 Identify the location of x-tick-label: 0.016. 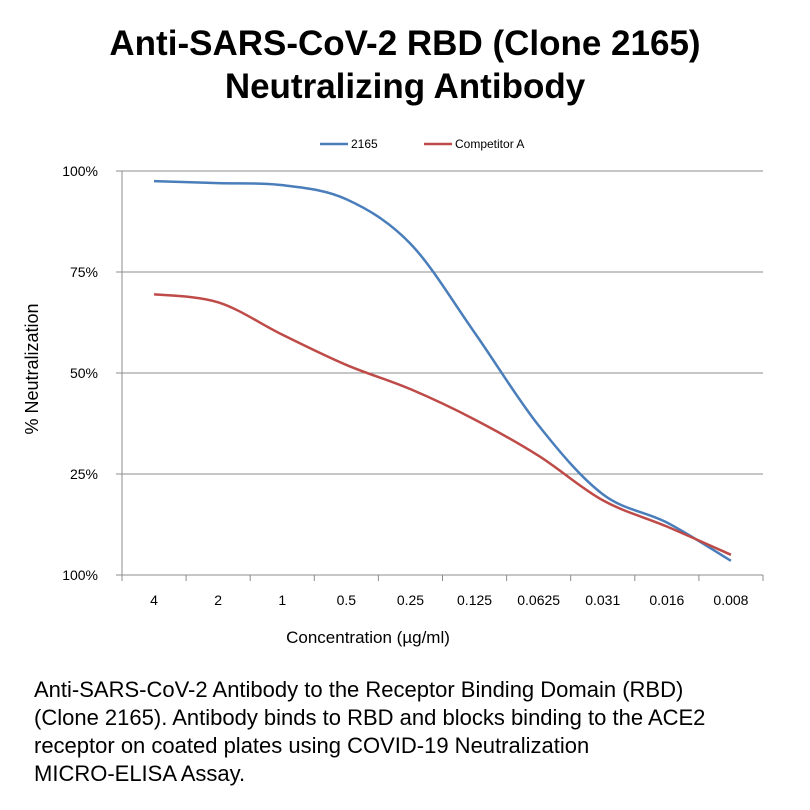
(666, 600).